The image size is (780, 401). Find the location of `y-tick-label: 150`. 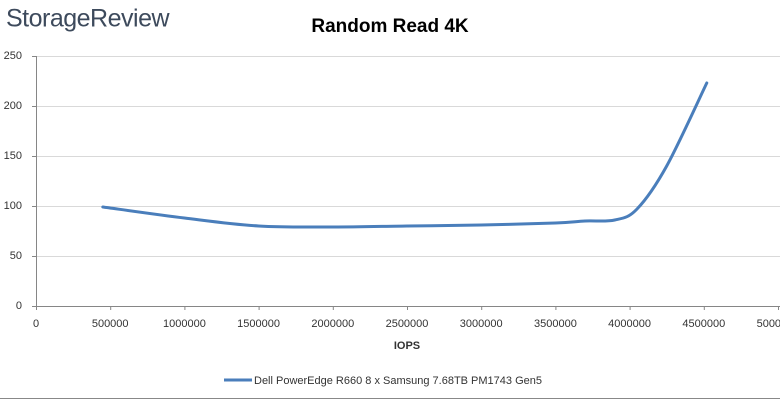

y-tick-label: 150 is located at coordinates (13, 156).